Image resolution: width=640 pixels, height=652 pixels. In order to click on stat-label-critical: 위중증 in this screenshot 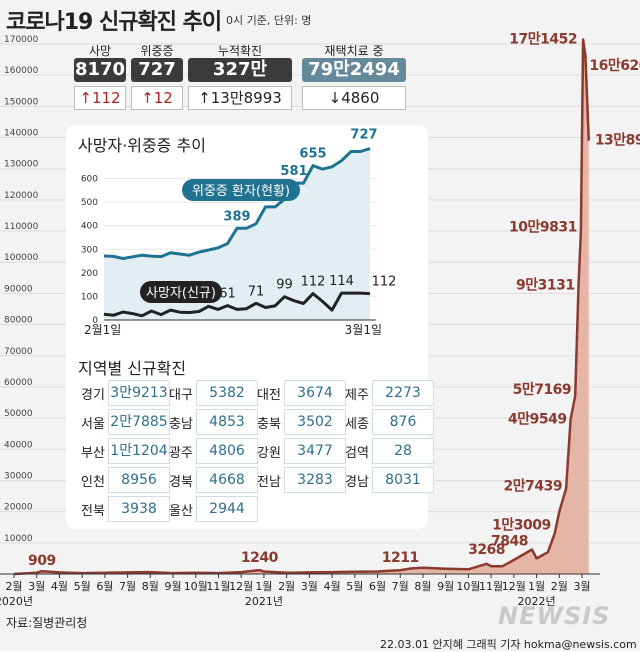, I will do `click(157, 51)`.